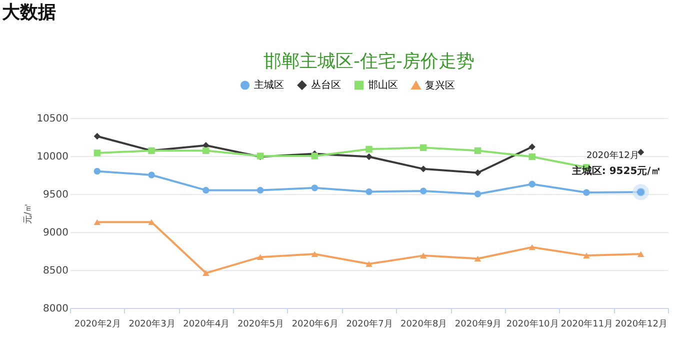 Image resolution: width=700 pixels, height=341 pixels. Describe the element at coordinates (326, 85) in the screenshot. I see `legend-label: 丛台区` at that location.